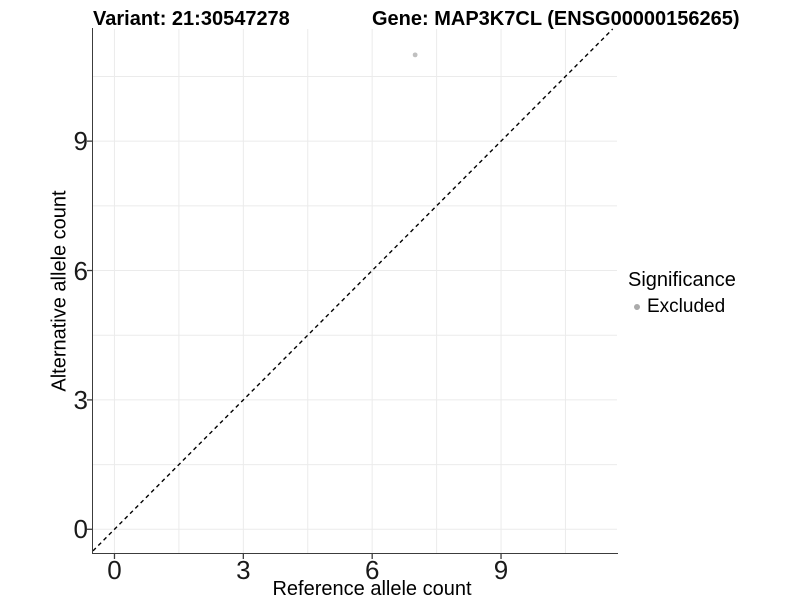 The height and width of the screenshot is (600, 800). Describe the element at coordinates (686, 306) in the screenshot. I see `legend-item-label: Excluded` at that location.